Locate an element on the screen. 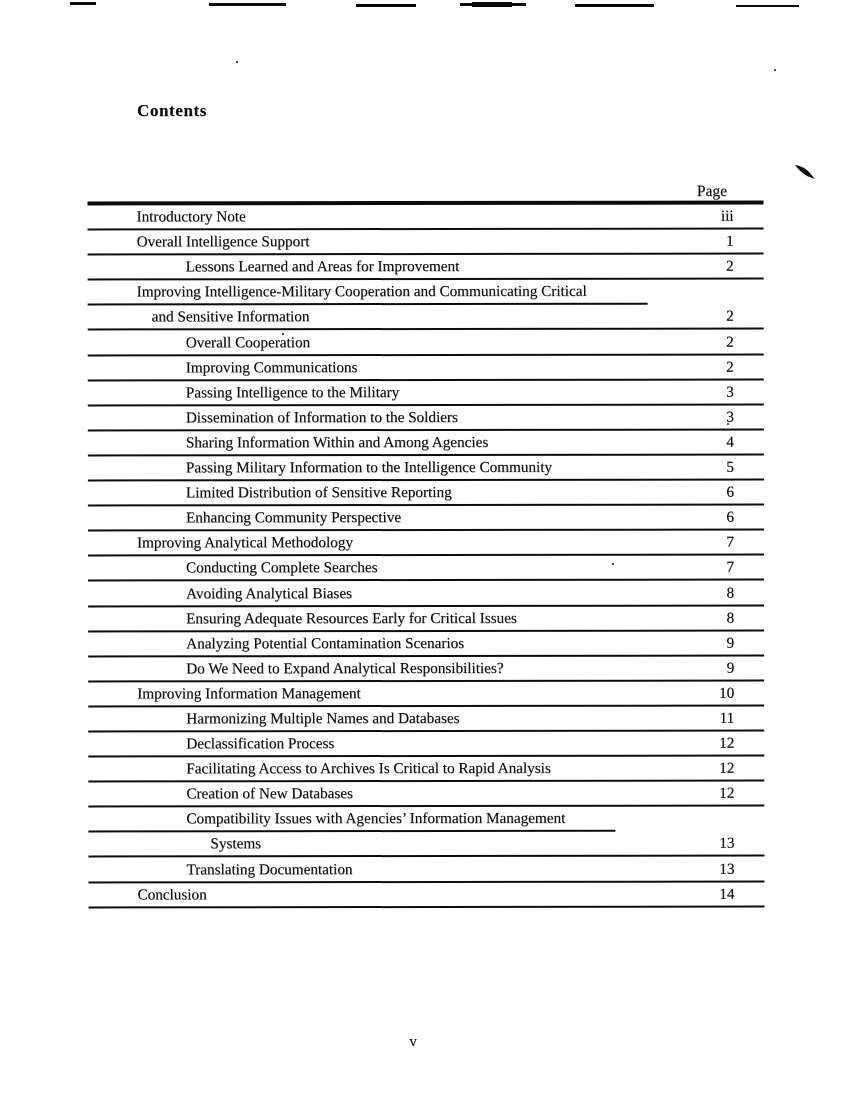 The height and width of the screenshot is (1100, 850). toc-entry-title: and Sensitive Information is located at coordinates (230, 317).